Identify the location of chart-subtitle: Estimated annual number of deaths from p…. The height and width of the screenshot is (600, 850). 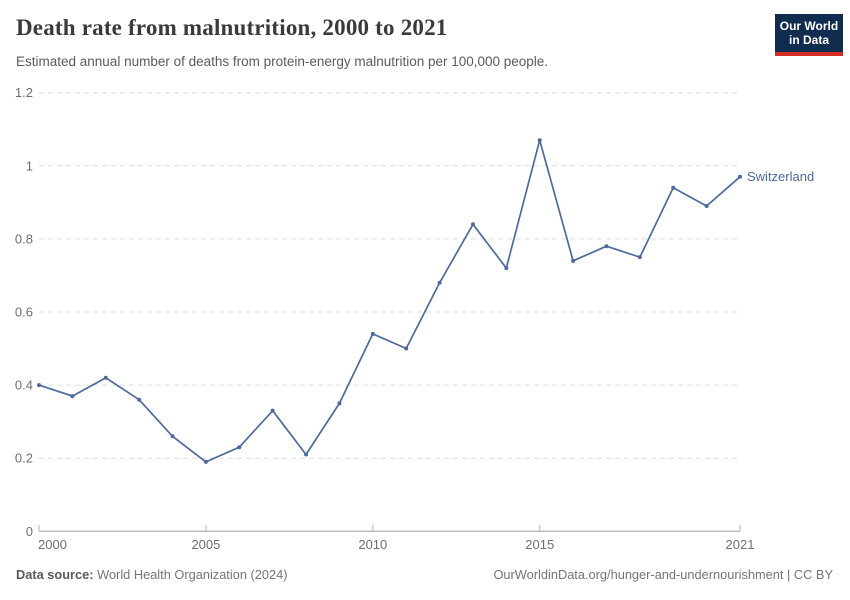
(282, 61).